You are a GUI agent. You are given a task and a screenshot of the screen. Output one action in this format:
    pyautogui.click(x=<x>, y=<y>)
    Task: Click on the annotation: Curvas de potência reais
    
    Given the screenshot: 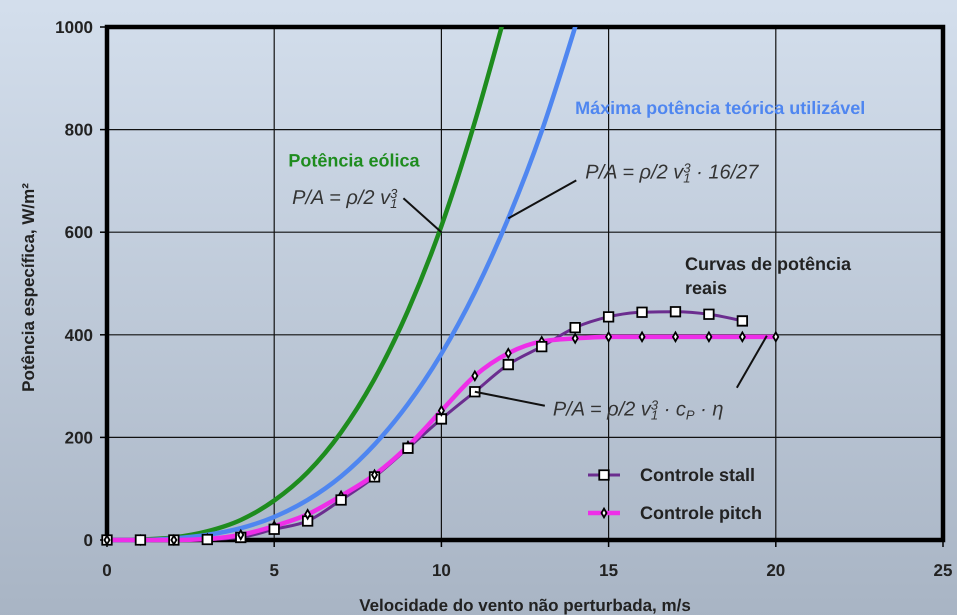 What is the action you would take?
    pyautogui.click(x=768, y=276)
    